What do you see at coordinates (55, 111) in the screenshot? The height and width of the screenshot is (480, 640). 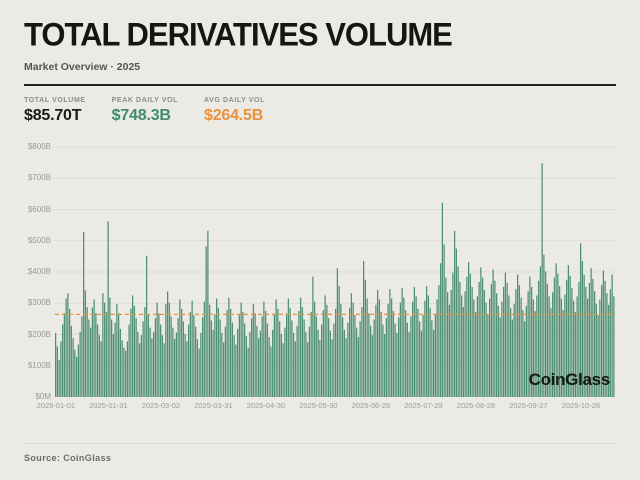 I see `stat-total-volume: TOTAL VOLUME $85.70T` at bounding box center [55, 111].